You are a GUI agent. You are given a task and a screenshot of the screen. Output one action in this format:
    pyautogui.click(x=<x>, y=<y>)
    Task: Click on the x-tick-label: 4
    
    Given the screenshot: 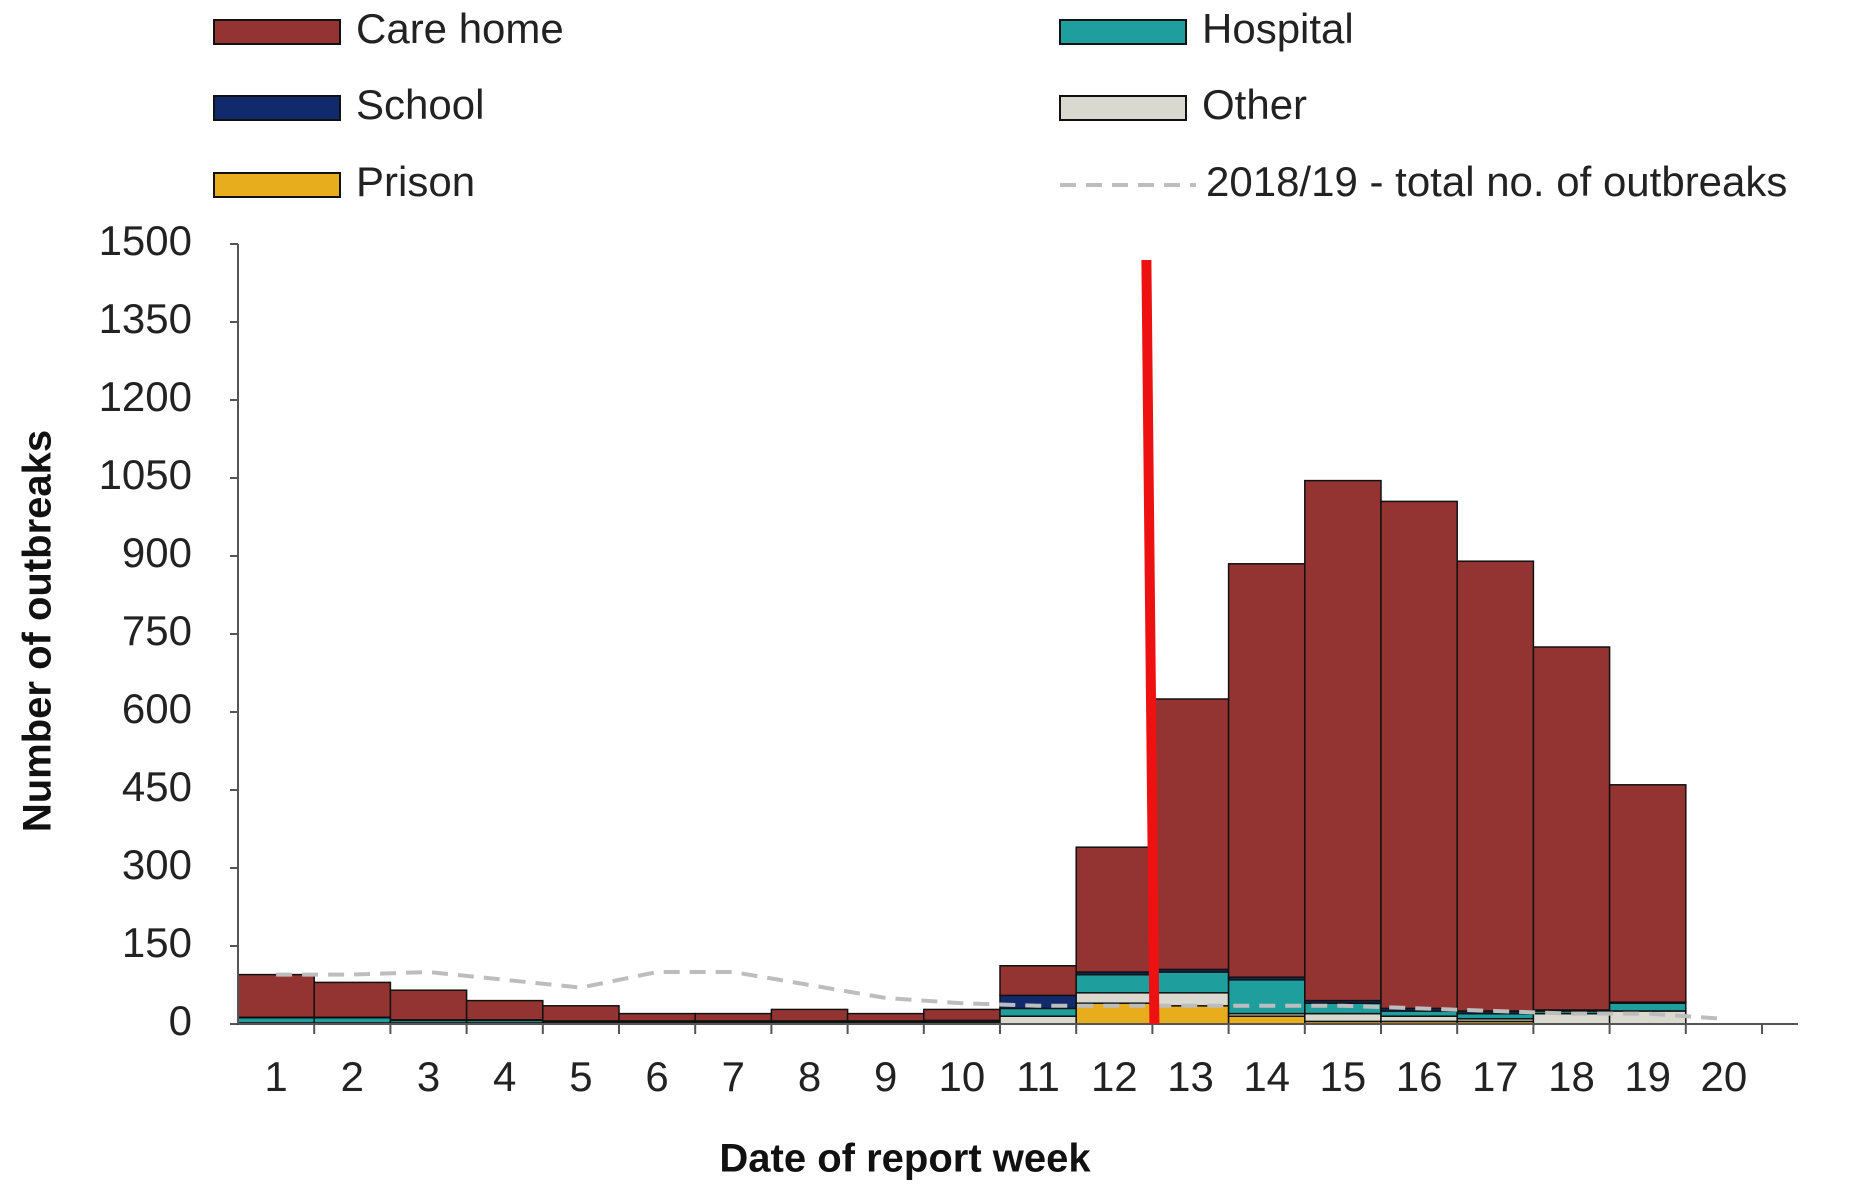 What is the action you would take?
    pyautogui.click(x=504, y=1076)
    